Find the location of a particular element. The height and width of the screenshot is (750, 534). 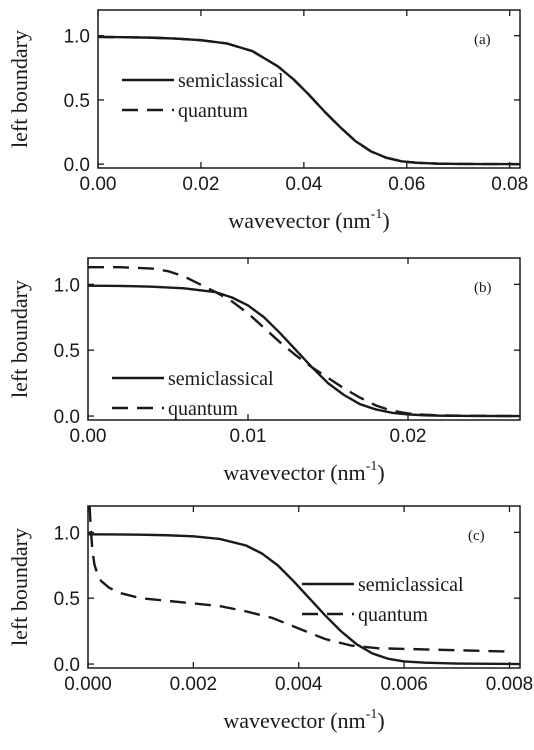

x-tick-label: 0.06 is located at coordinates (406, 184).